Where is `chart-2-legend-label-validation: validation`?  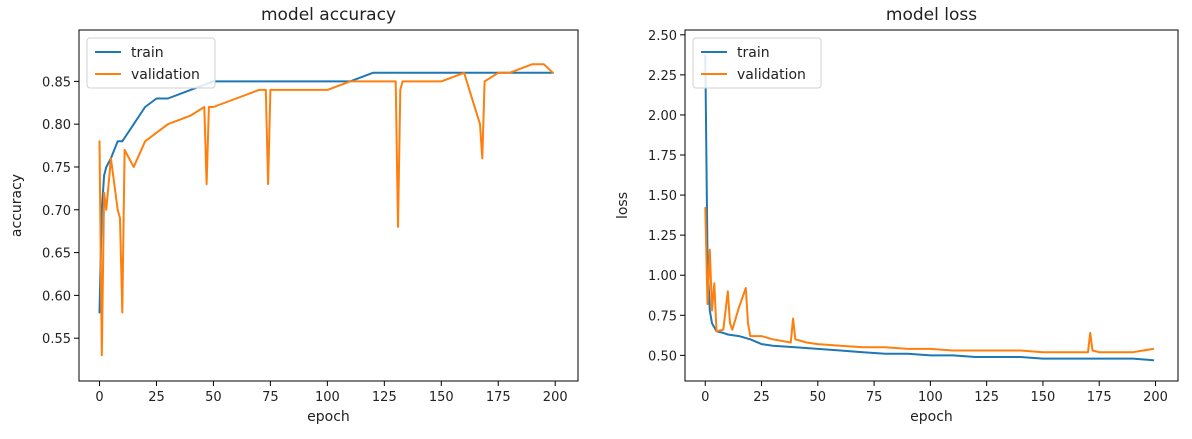
chart-2-legend-label-validation: validation is located at coordinates (771, 75).